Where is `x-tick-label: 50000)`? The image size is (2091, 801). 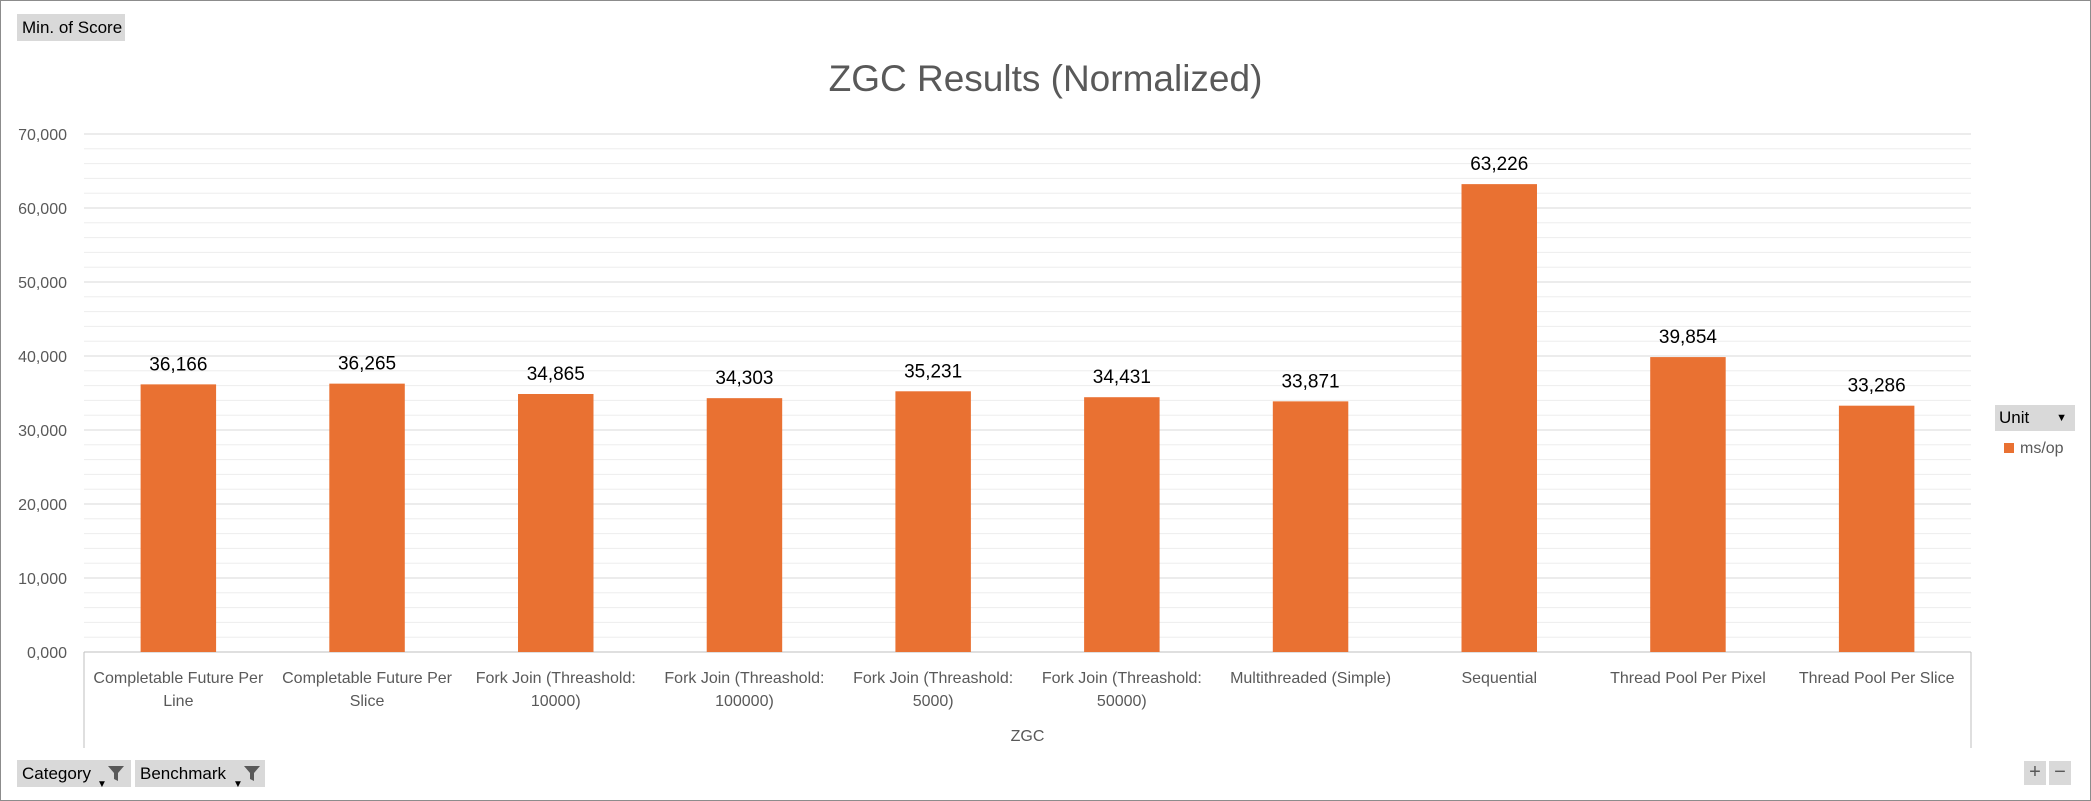 x-tick-label: 50000) is located at coordinates (1122, 701).